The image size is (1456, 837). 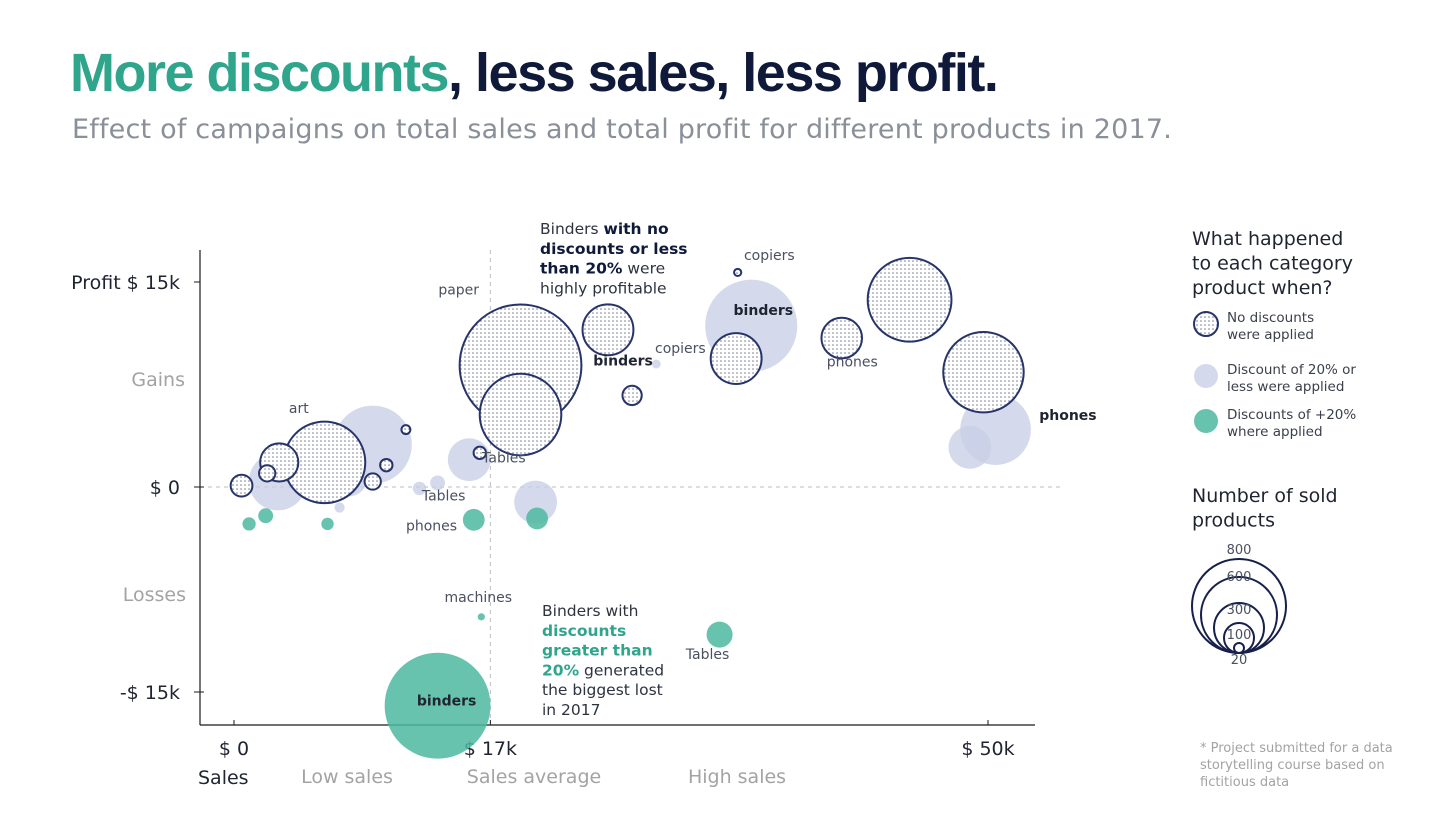 I want to click on annotation-segment: in 2017, so click(x=571, y=710).